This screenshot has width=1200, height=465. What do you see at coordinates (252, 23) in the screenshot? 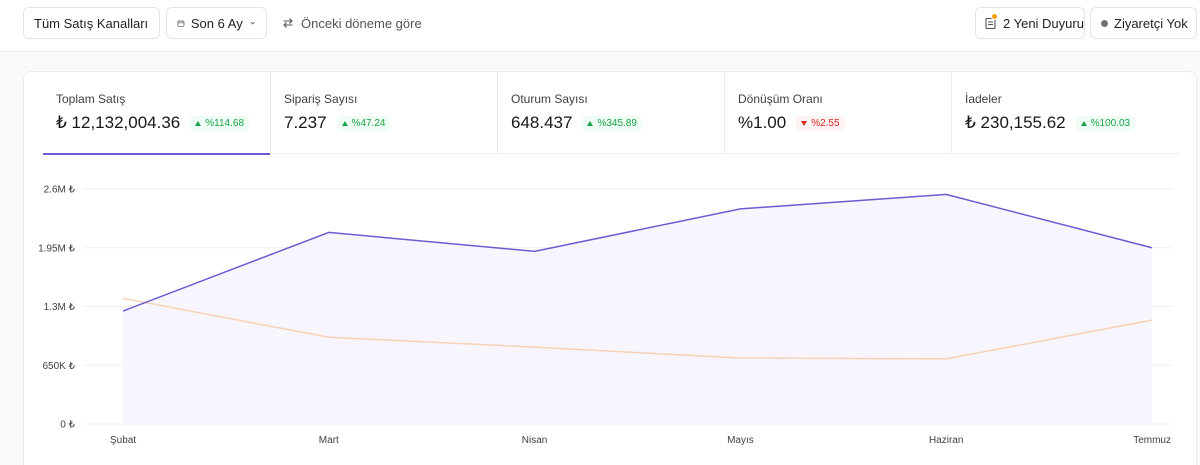
I see `chevron-down-icon` at bounding box center [252, 23].